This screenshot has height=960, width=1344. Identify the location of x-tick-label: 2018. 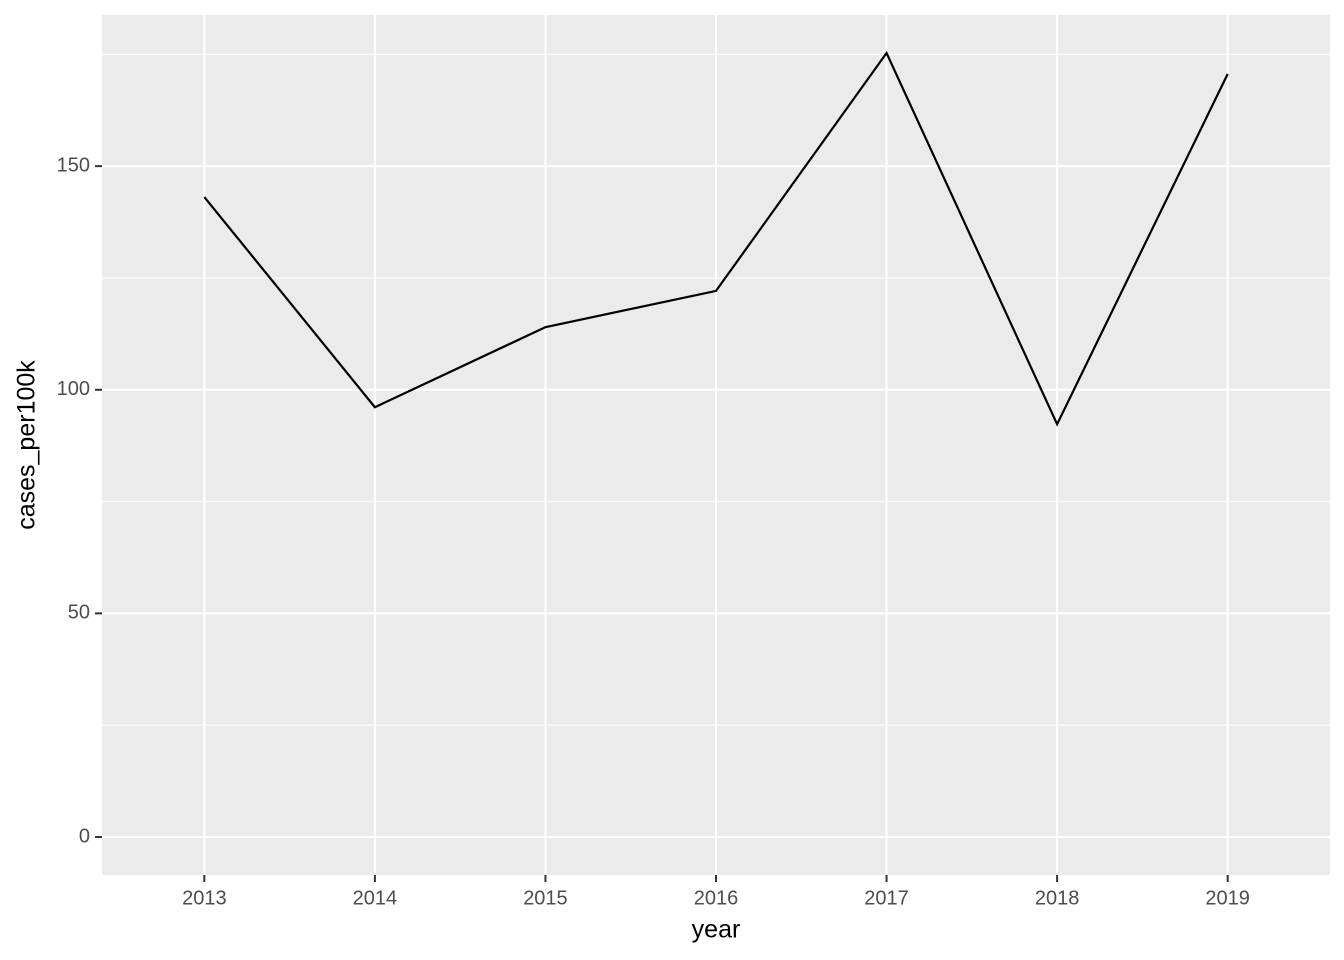
(1057, 898).